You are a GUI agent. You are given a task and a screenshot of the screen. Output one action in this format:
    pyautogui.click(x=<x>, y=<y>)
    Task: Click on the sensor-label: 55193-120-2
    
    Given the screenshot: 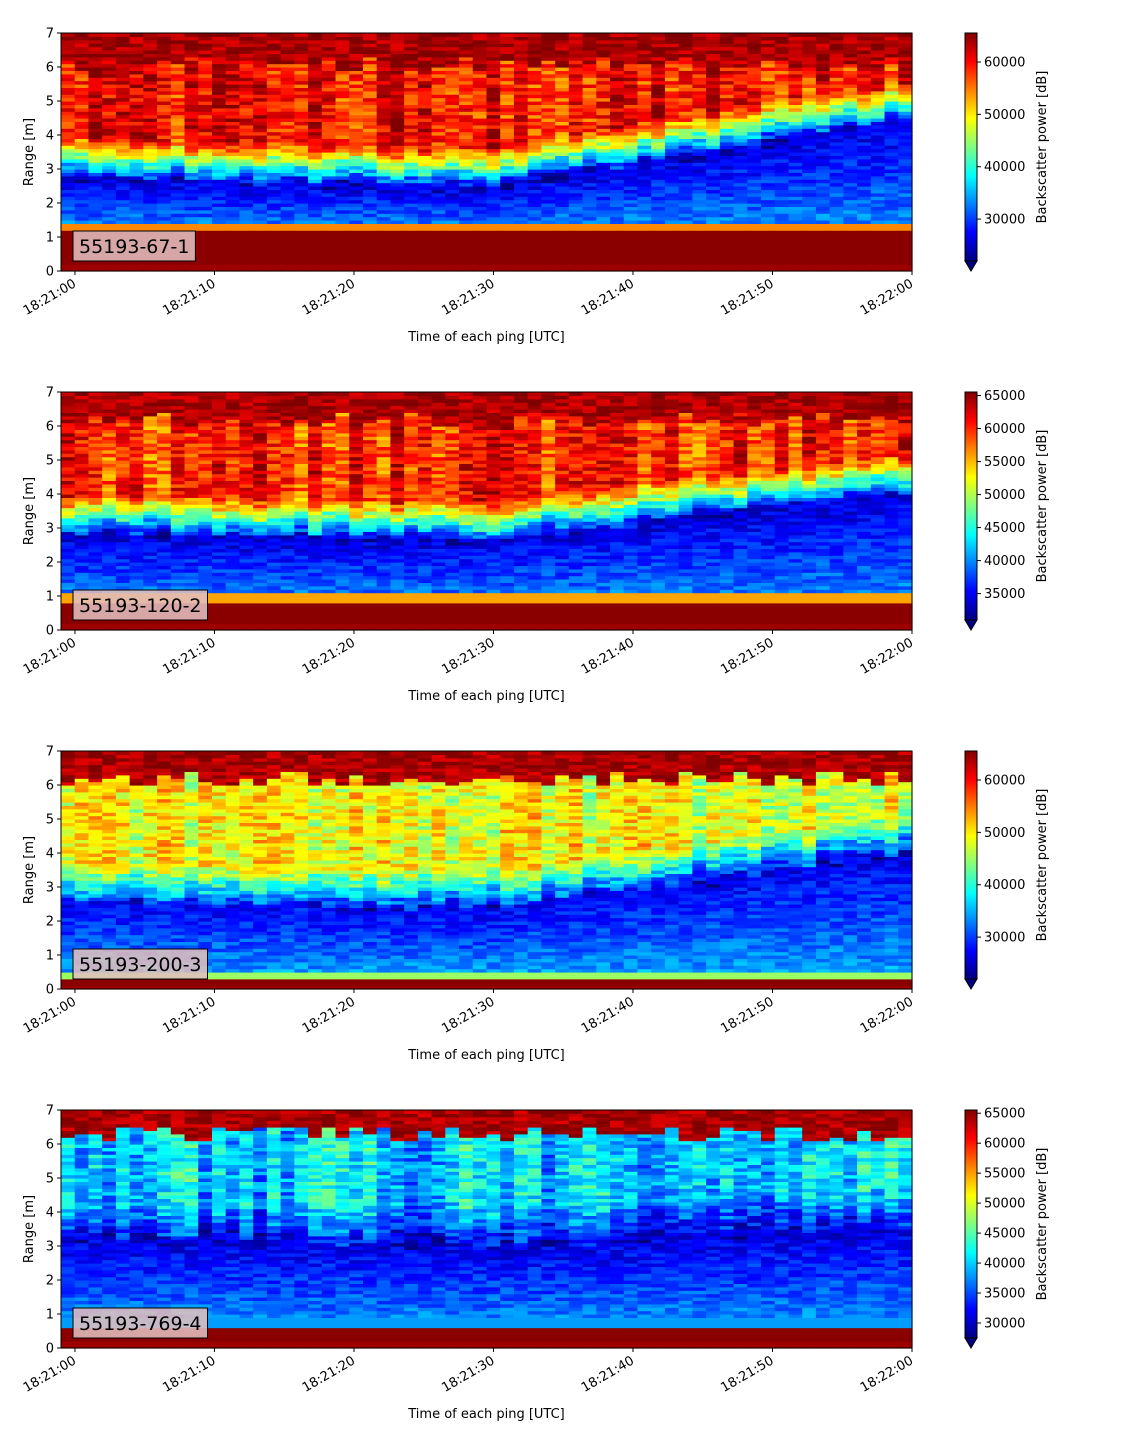 What is the action you would take?
    pyautogui.click(x=140, y=606)
    